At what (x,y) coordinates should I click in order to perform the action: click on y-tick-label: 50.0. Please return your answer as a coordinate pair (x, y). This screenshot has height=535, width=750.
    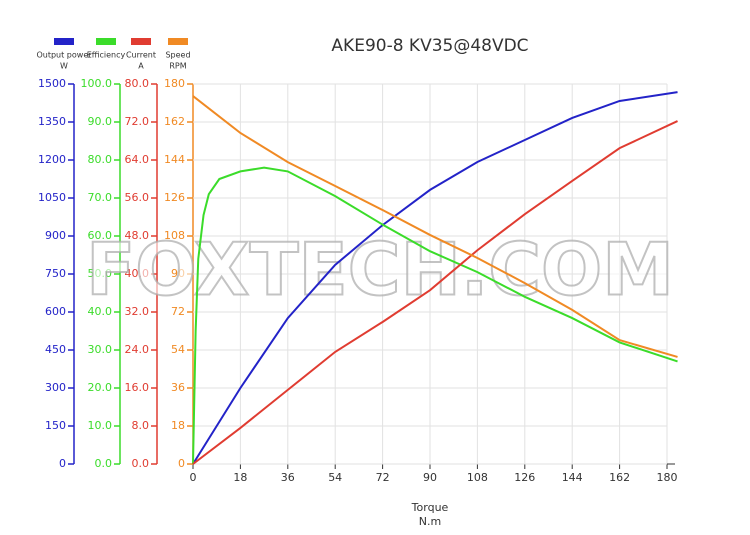
    Looking at the image, I should click on (100, 273).